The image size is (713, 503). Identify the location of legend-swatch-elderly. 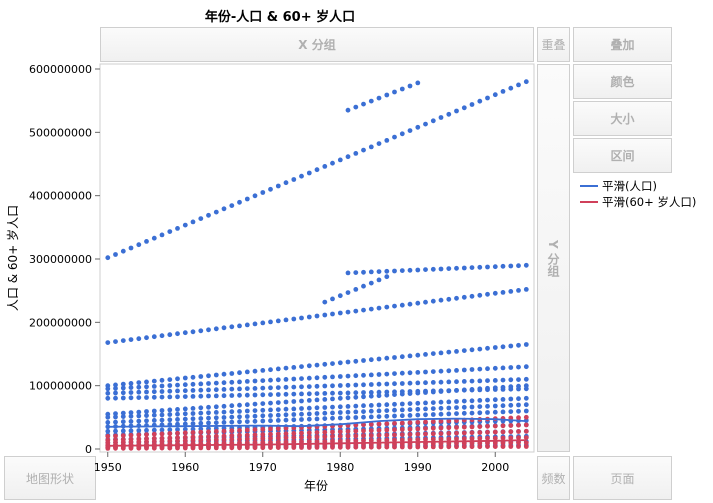
(589, 202).